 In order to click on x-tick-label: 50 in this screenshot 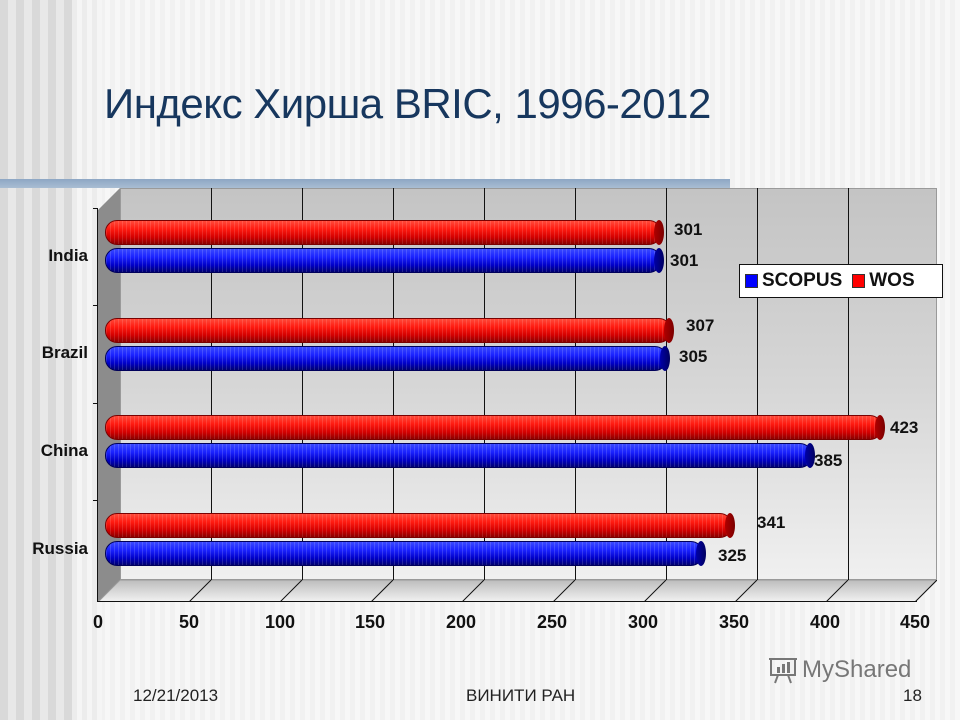, I will do `click(189, 622)`.